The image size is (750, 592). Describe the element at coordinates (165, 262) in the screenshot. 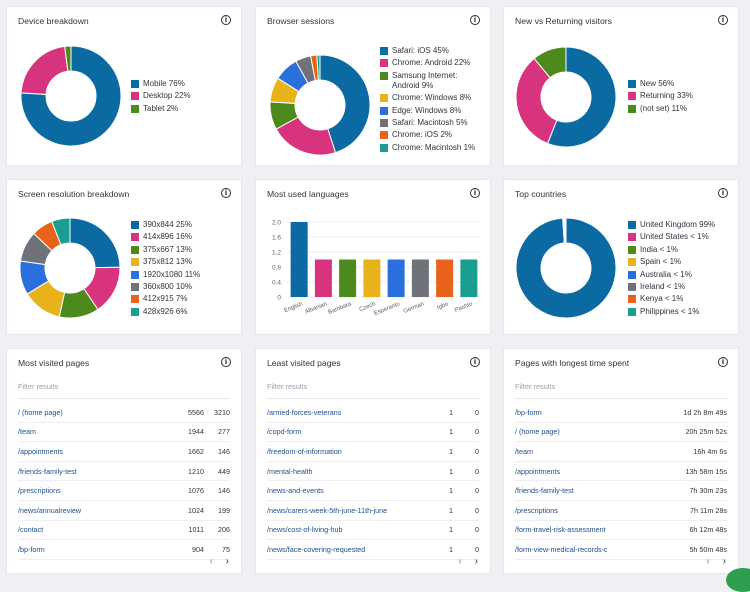

I see `legend-item: 375x812 13%` at that location.